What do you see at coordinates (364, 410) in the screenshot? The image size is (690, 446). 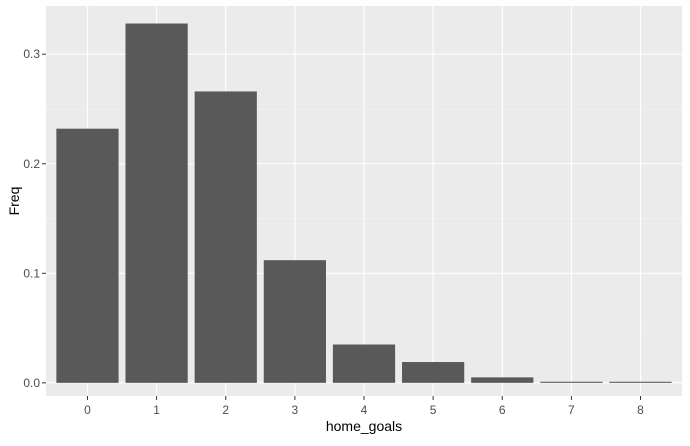 I see `x-tick-label: 4` at bounding box center [364, 410].